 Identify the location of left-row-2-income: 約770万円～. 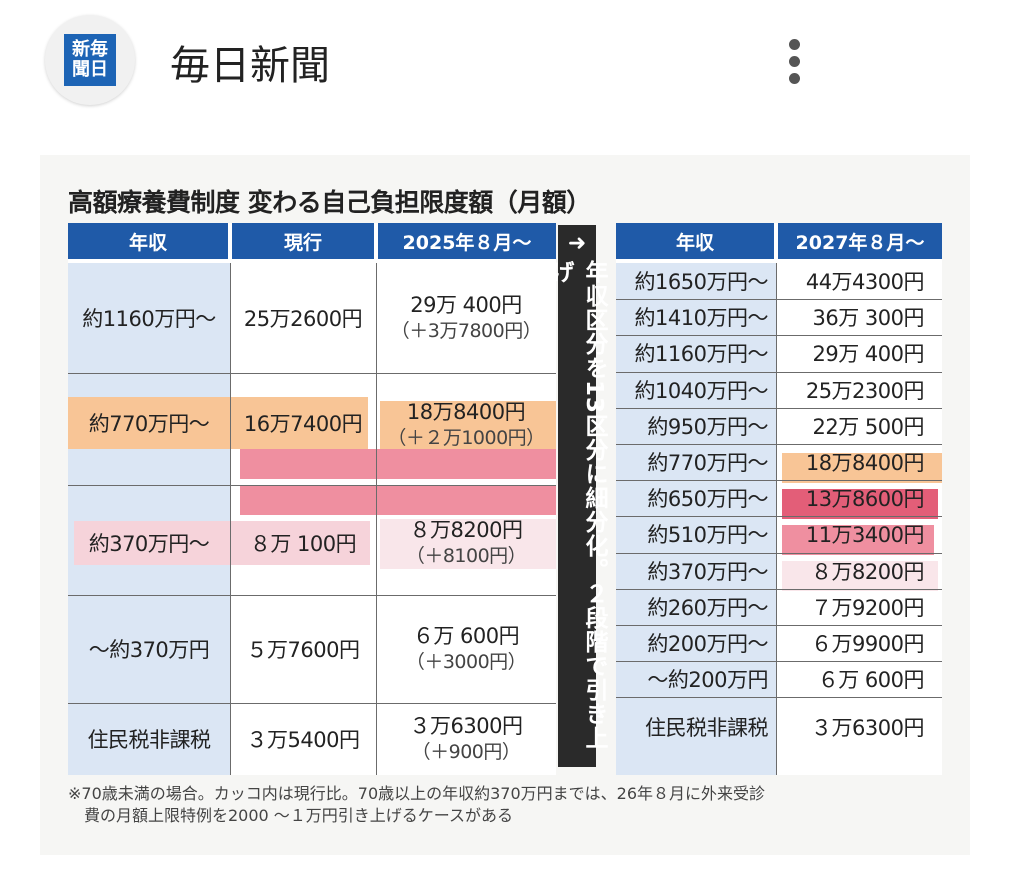
(149, 424).